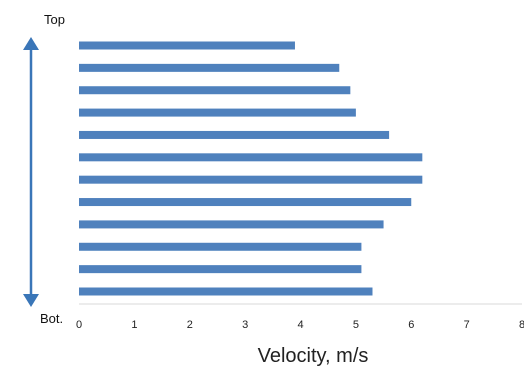 The image size is (524, 377). What do you see at coordinates (31, 300) in the screenshot?
I see `arrow-down-icon` at bounding box center [31, 300].